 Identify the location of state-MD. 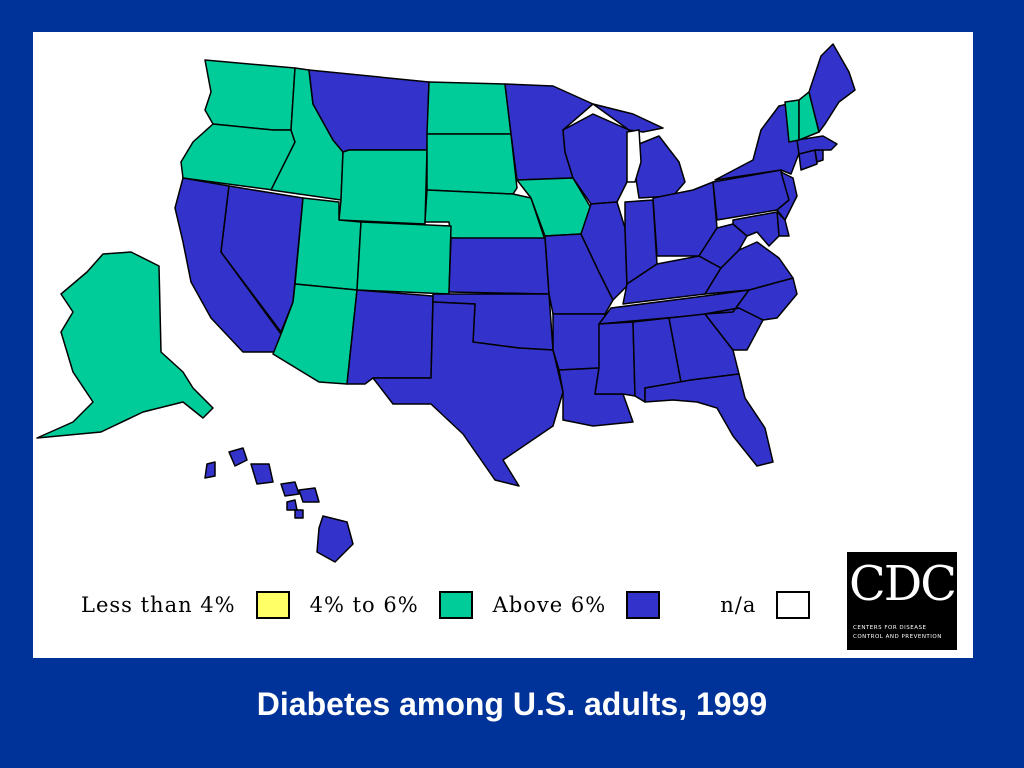
(756, 229).